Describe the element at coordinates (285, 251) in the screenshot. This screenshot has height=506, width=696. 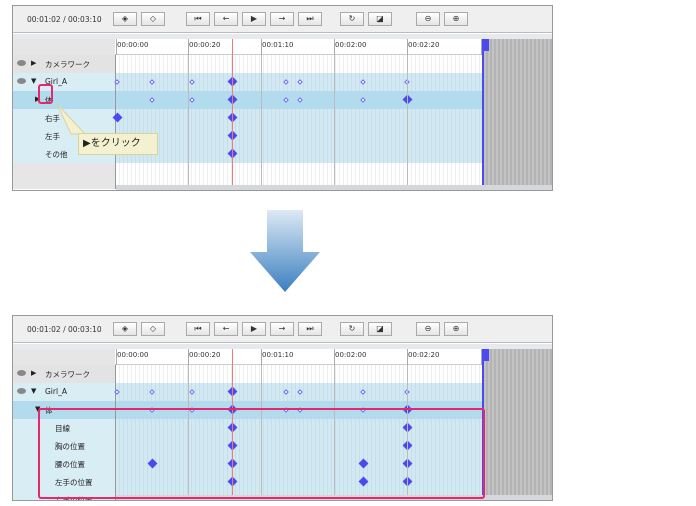
I see `down-arrow-icon` at that location.